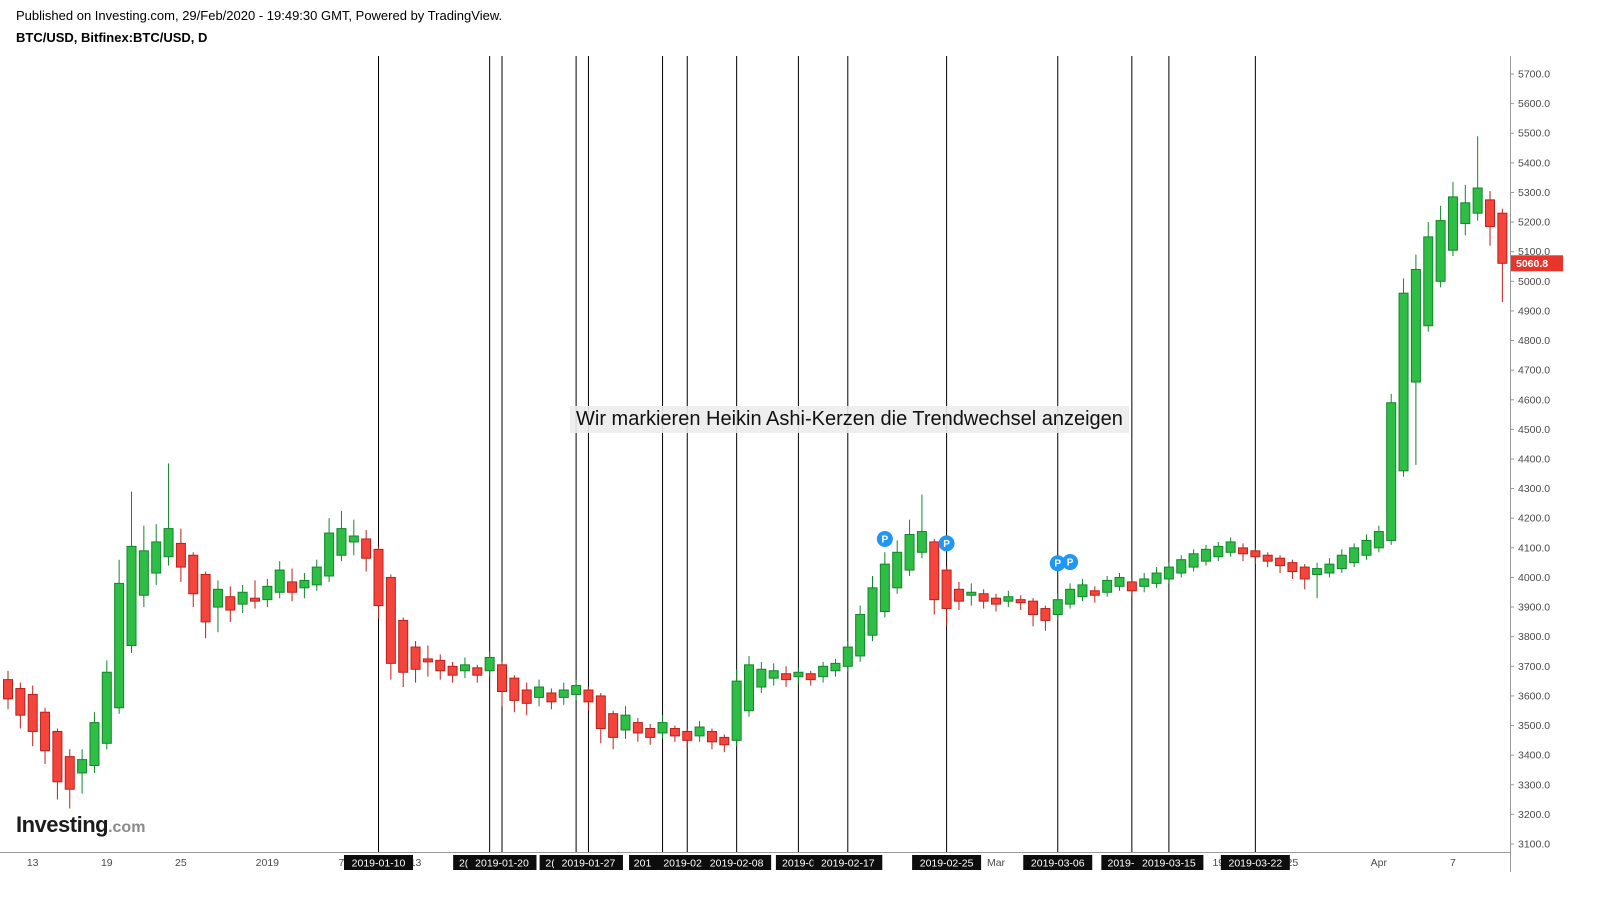 The image size is (1614, 901). I want to click on svg-text: 4600.0, so click(1534, 400).